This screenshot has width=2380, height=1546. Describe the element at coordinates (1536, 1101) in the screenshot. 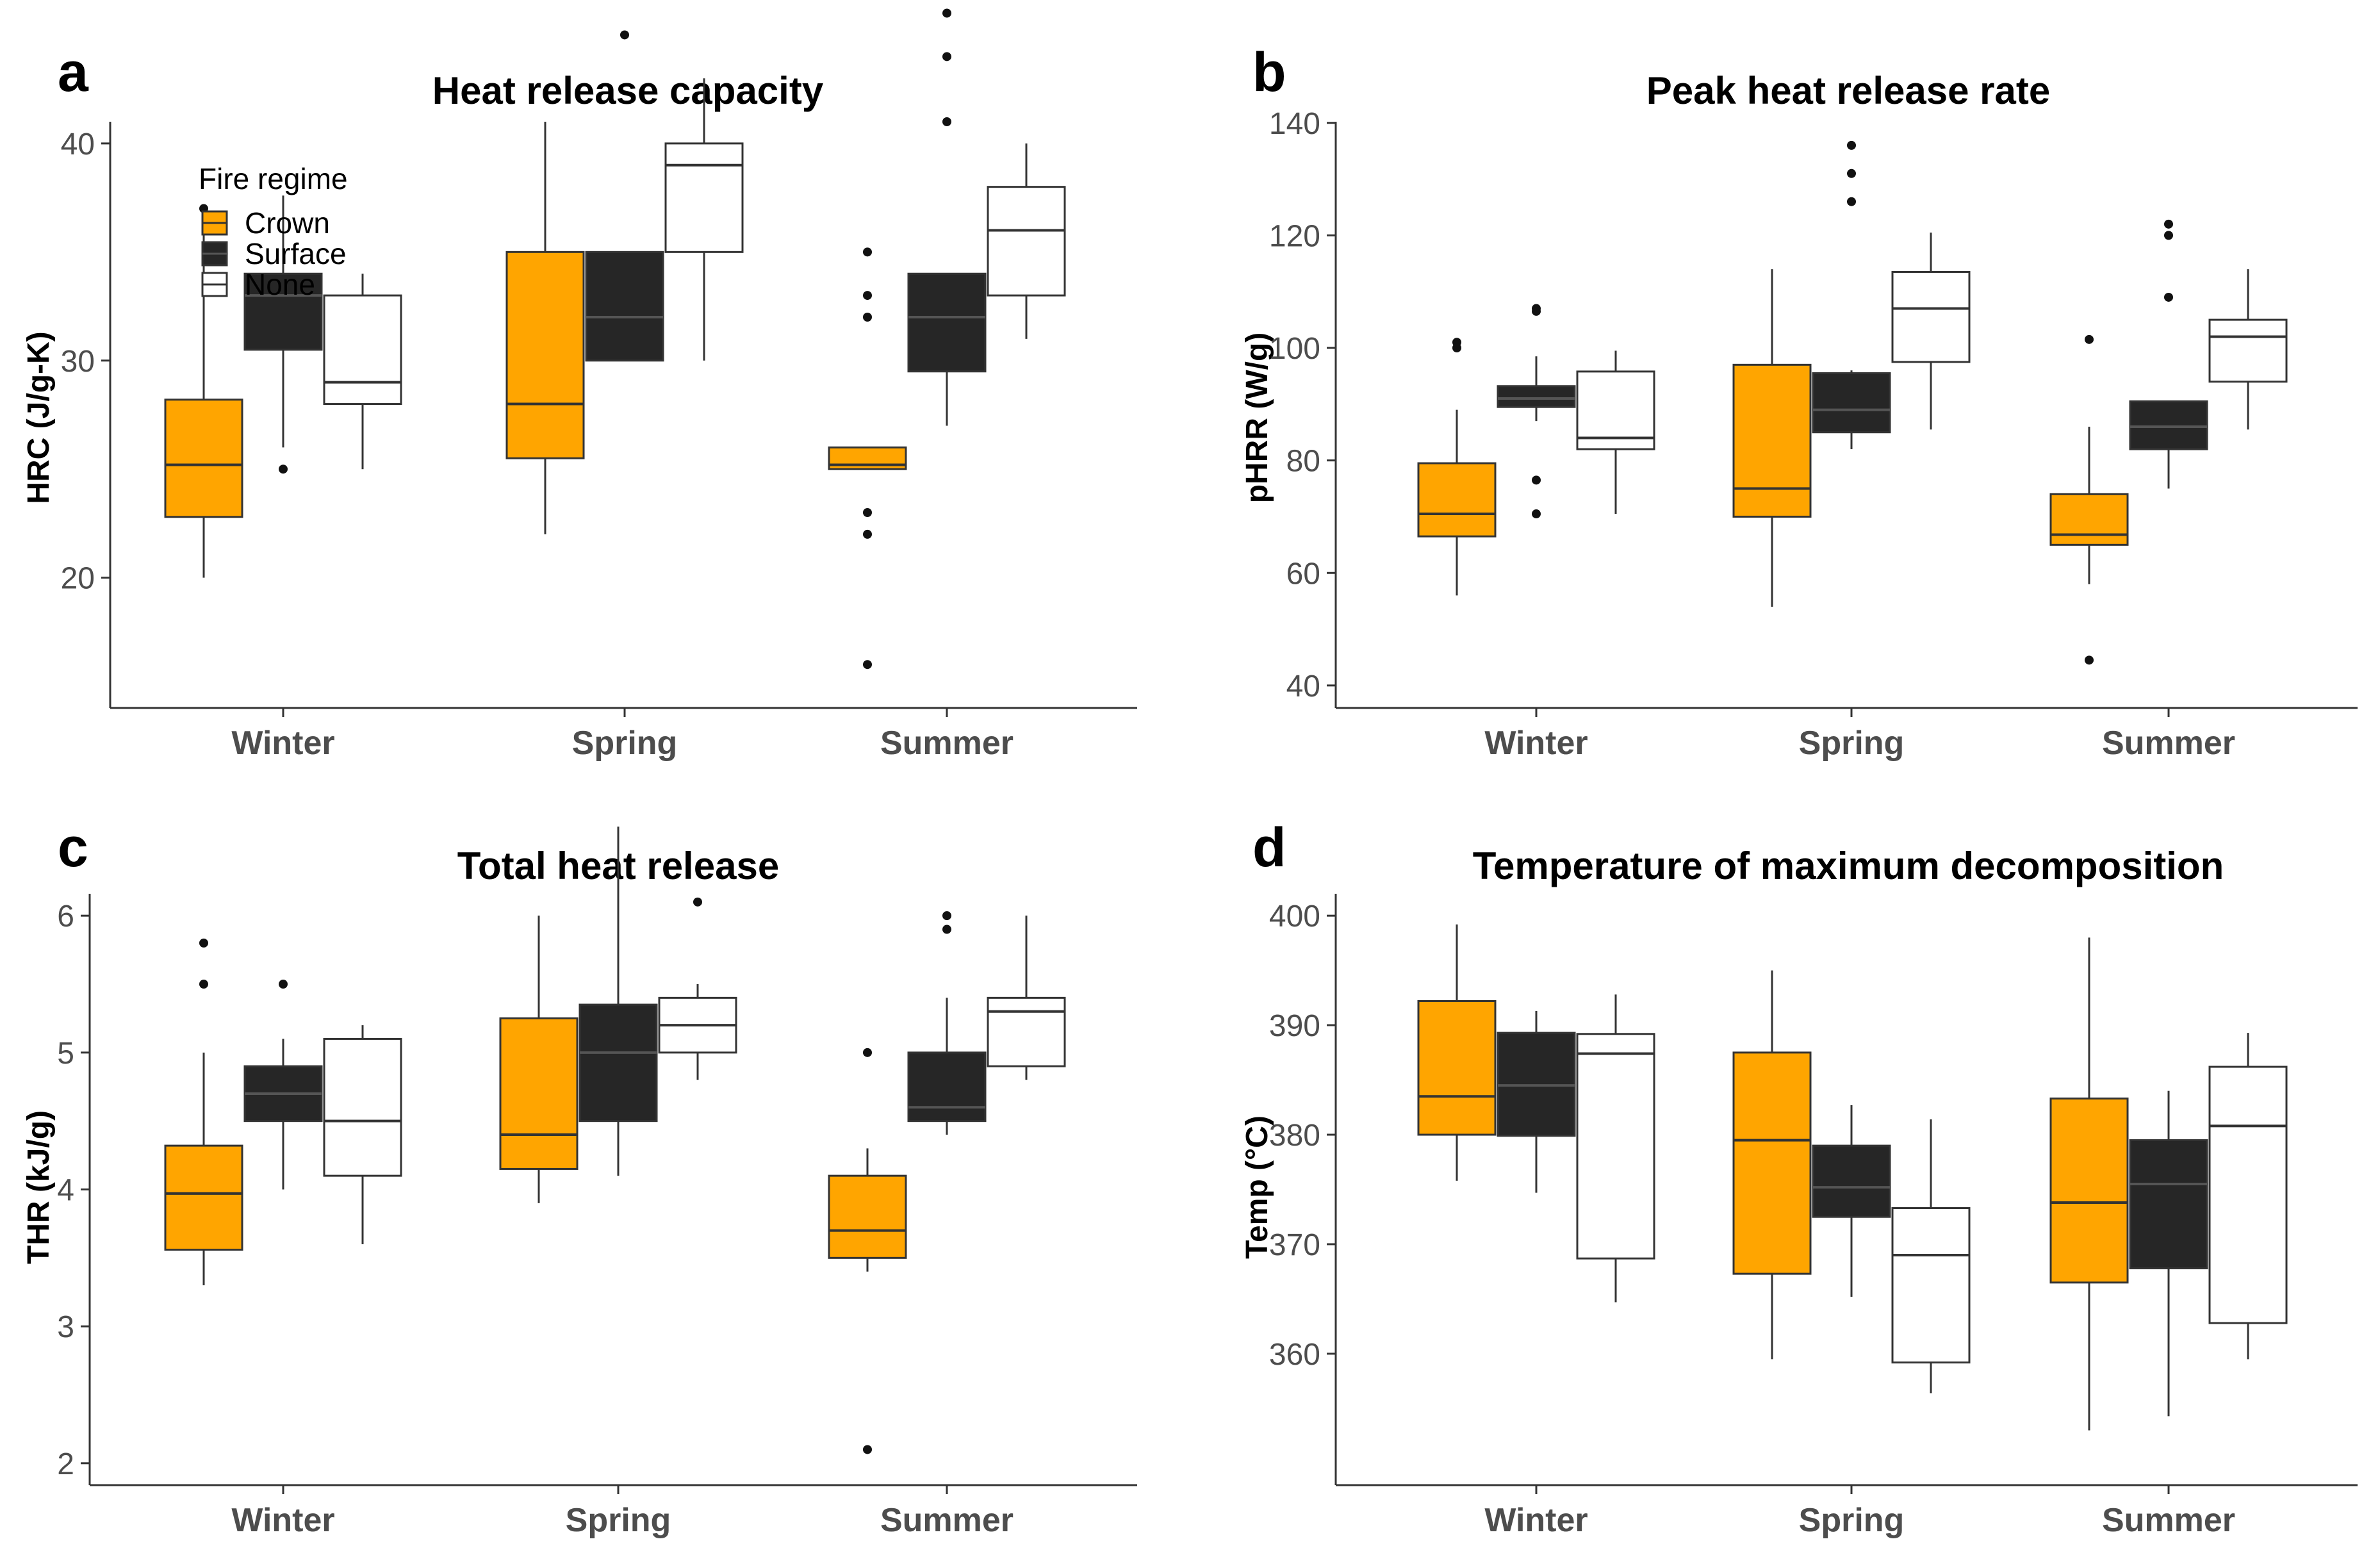

I see `box-surface-winter` at that location.